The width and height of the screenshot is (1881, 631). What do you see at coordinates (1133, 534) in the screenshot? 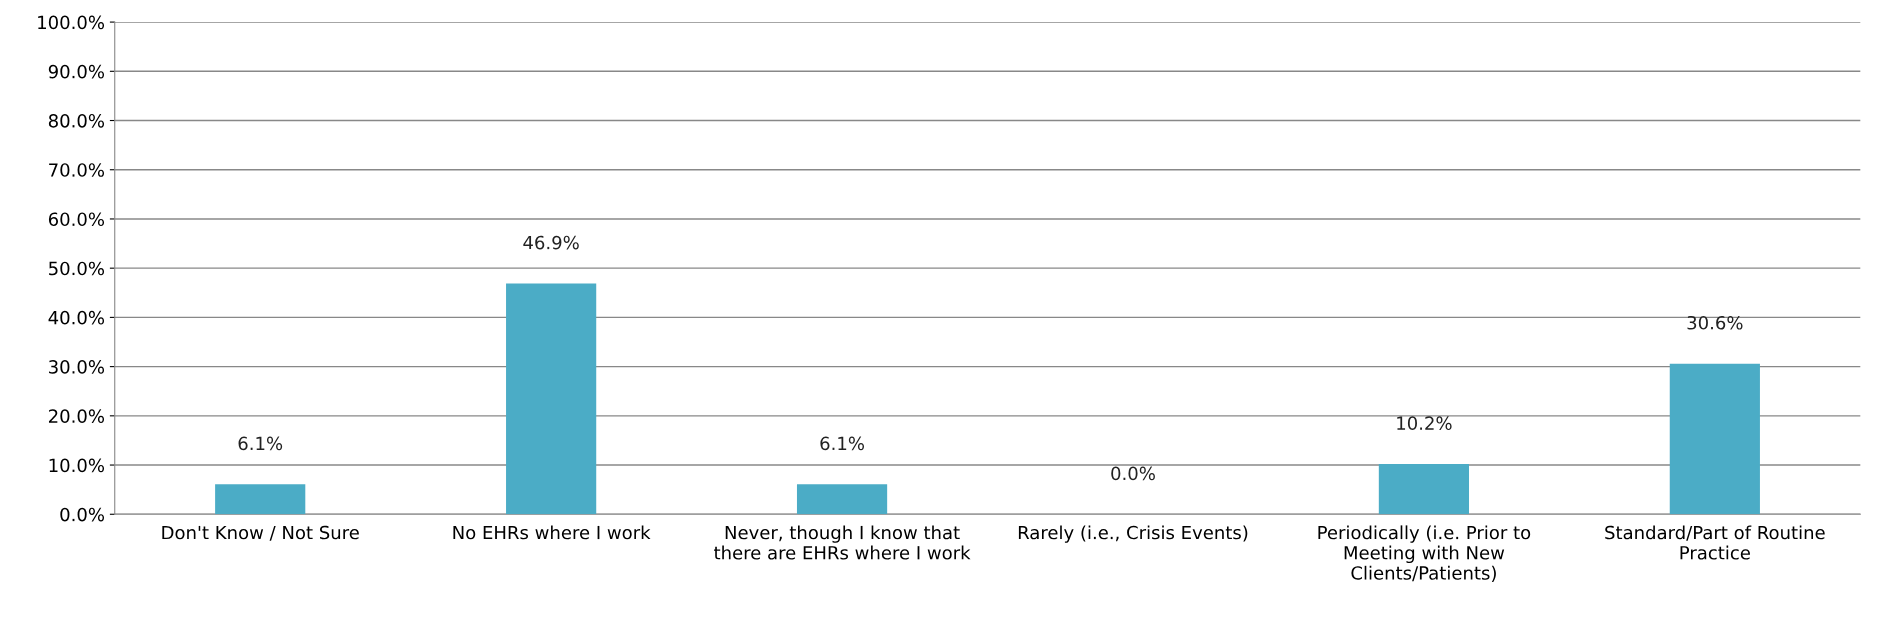
I see `x-tick-label: Rarely (i.e., Crisis Events)` at bounding box center [1133, 534].